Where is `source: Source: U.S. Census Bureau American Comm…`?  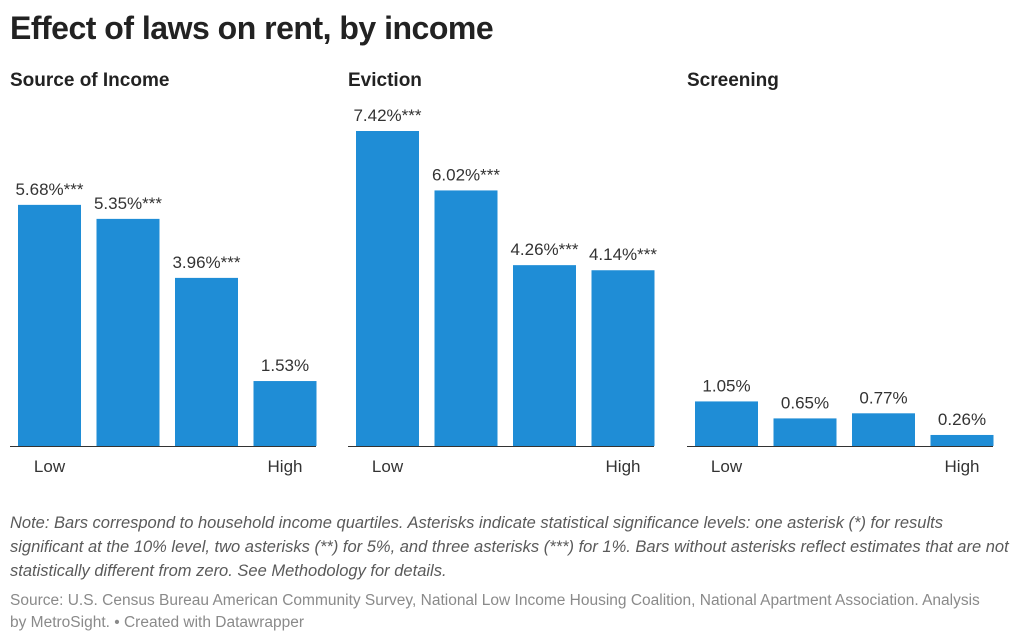
source: Source: U.S. Census Bureau American Comm… is located at coordinates (495, 611).